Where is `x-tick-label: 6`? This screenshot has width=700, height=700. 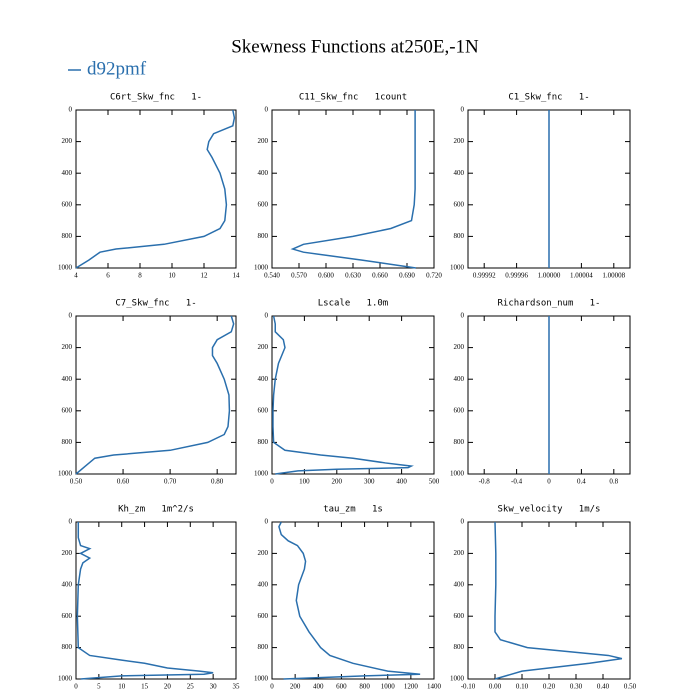
x-tick-label: 6 is located at coordinates (108, 276).